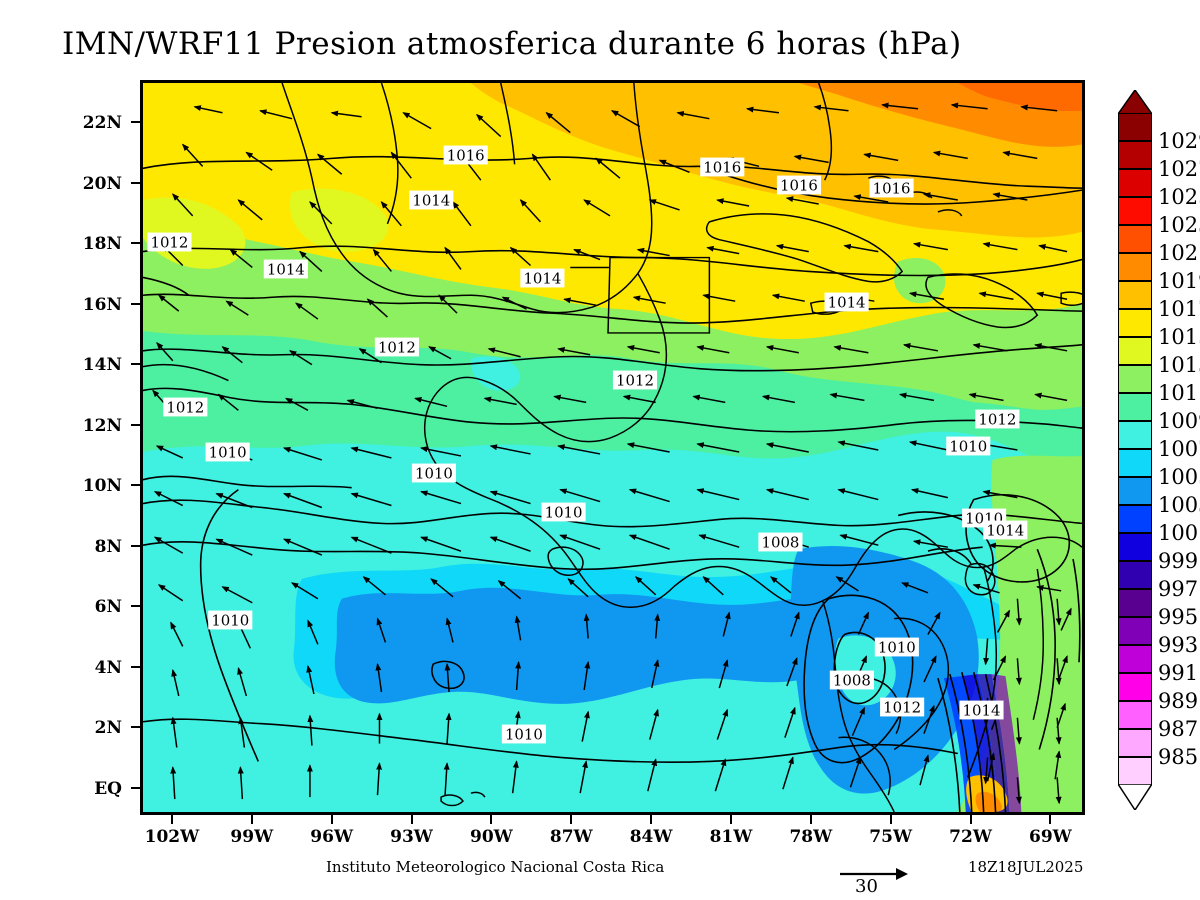  What do you see at coordinates (1050, 837) in the screenshot?
I see `lon-tick-label: 69W` at bounding box center [1050, 837].